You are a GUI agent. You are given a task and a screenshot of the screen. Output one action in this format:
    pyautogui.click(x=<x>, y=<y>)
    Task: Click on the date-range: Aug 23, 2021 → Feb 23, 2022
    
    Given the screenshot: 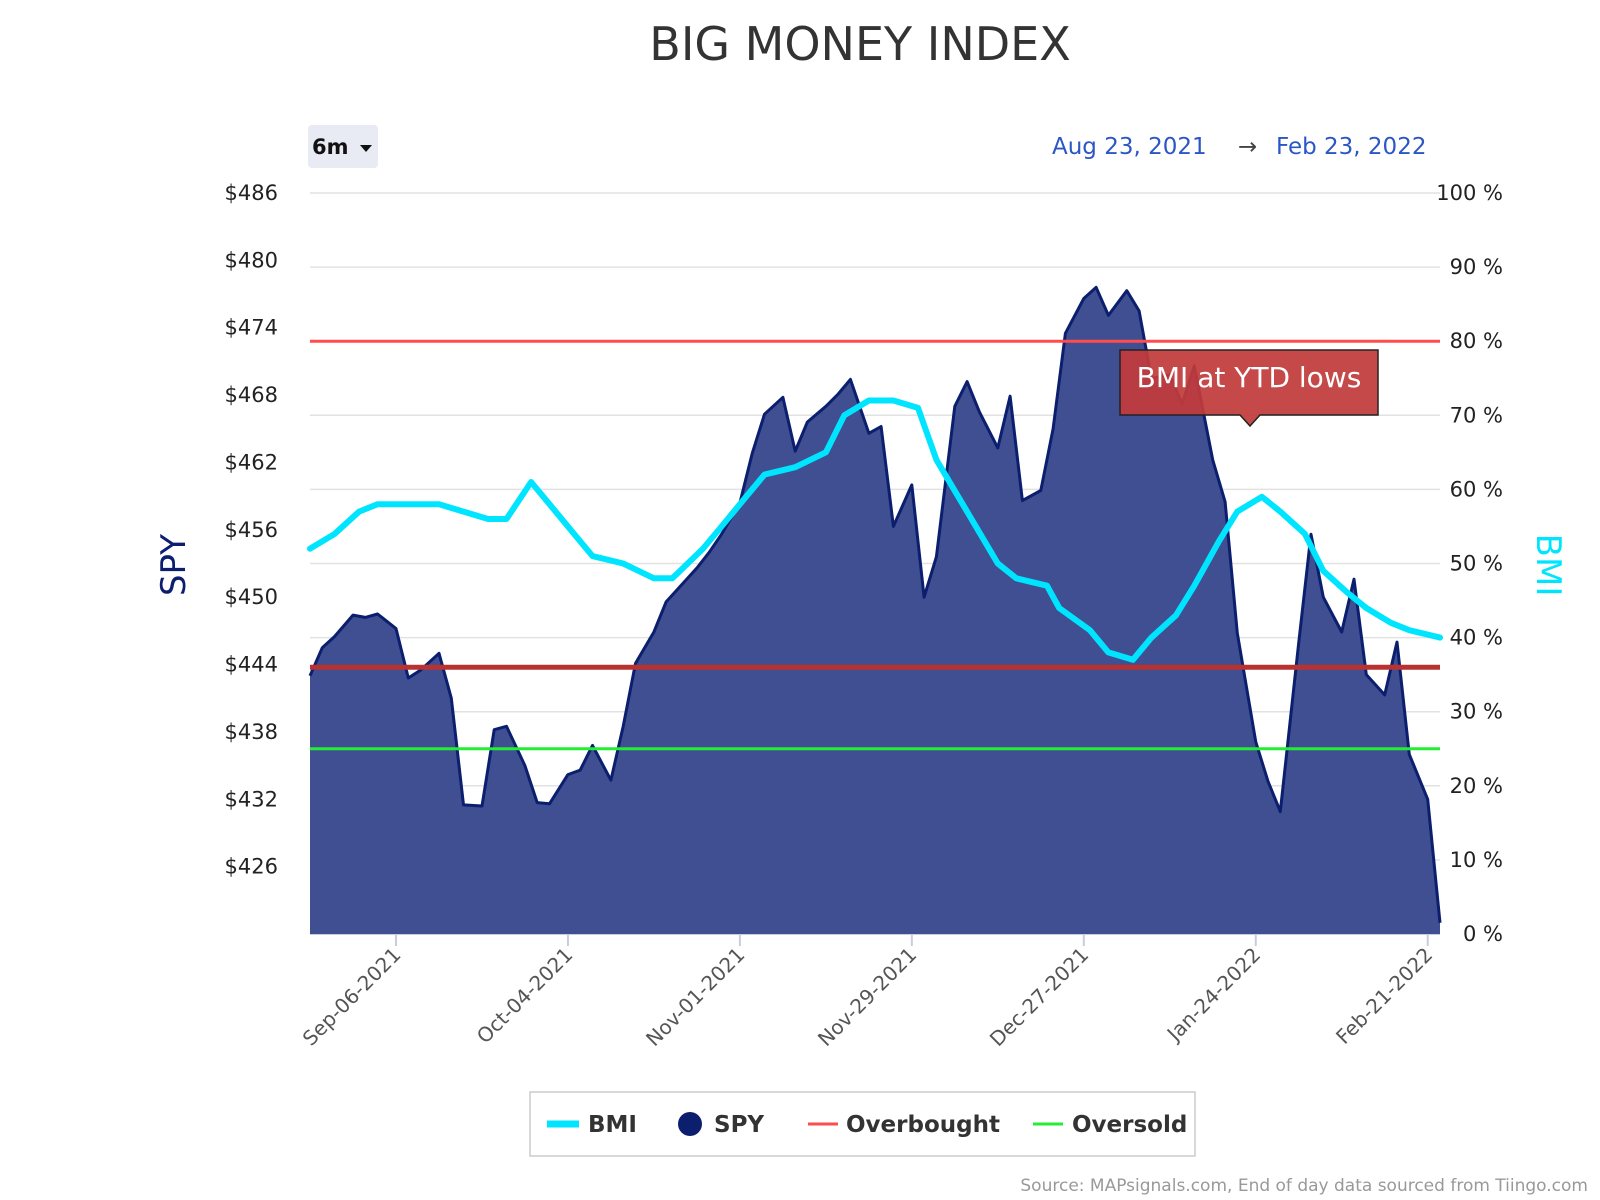 What is the action you would take?
    pyautogui.click(x=1239, y=147)
    